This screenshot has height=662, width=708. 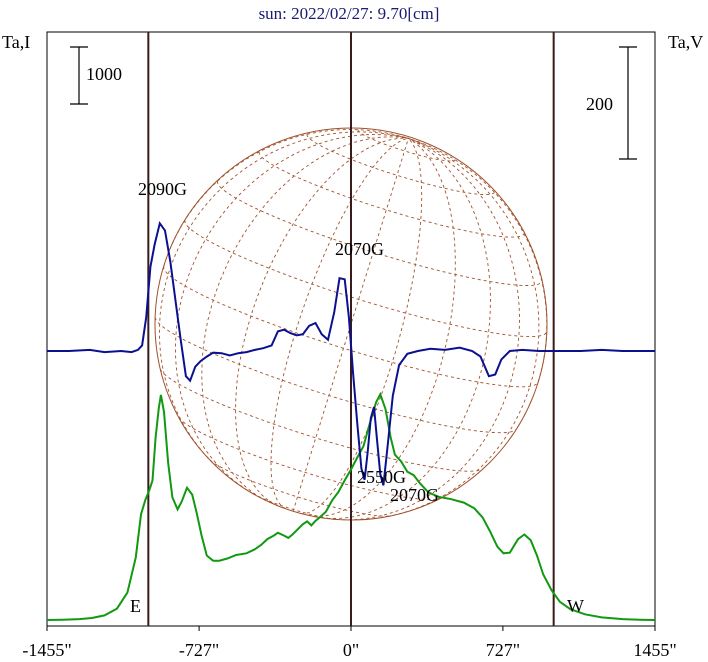 What do you see at coordinates (575, 606) in the screenshot?
I see `limb-label-west: W` at bounding box center [575, 606].